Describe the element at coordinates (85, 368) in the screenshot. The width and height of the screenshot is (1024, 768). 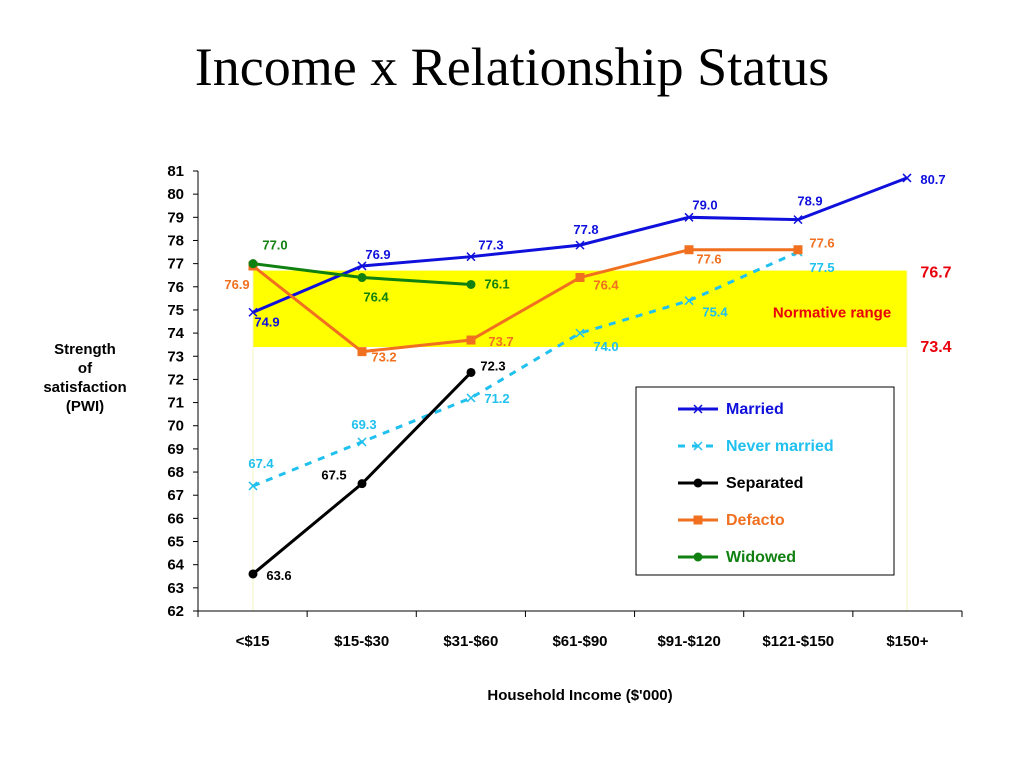
I see `y-axis-label-line: of` at that location.